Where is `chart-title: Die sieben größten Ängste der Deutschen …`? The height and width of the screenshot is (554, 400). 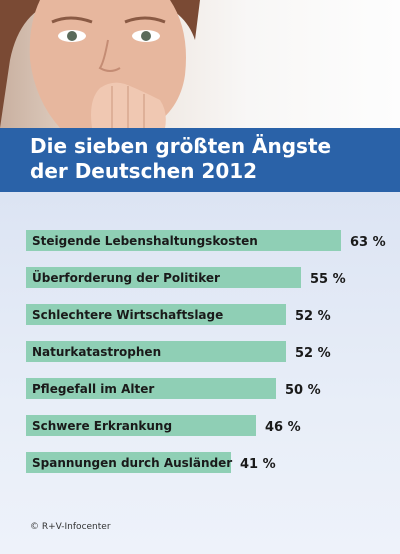 chart-title: Die sieben größten Ängste der Deutschen … is located at coordinates (210, 159).